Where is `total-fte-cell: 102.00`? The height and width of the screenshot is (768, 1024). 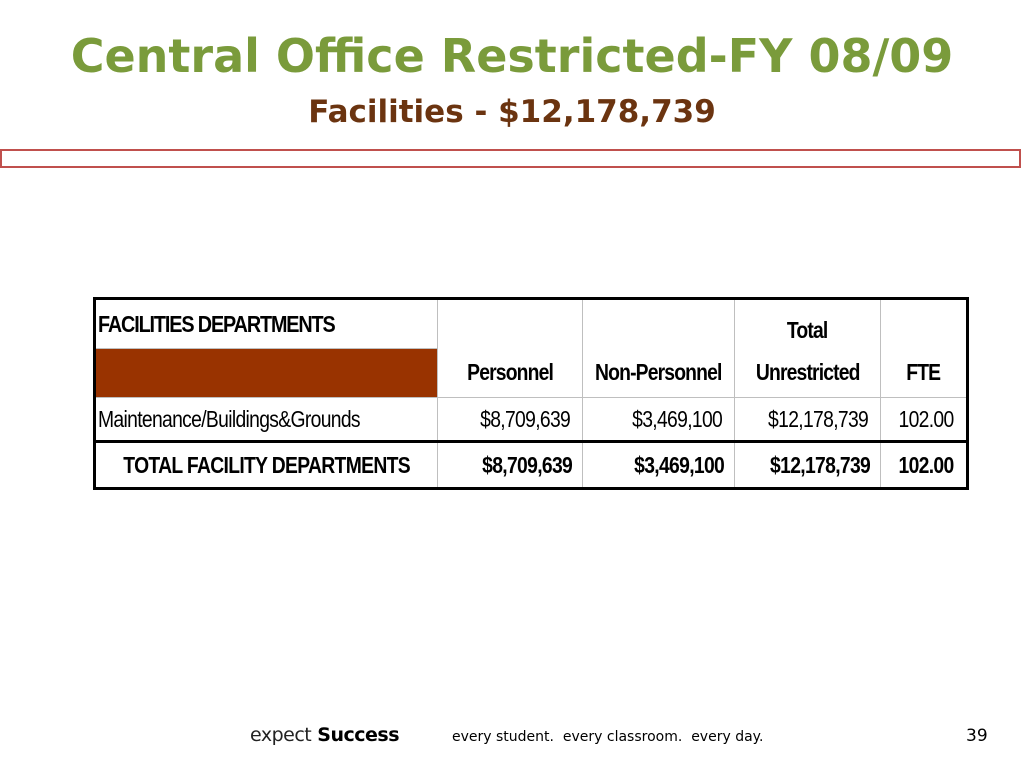 total-fte-cell: 102.00 is located at coordinates (923, 464).